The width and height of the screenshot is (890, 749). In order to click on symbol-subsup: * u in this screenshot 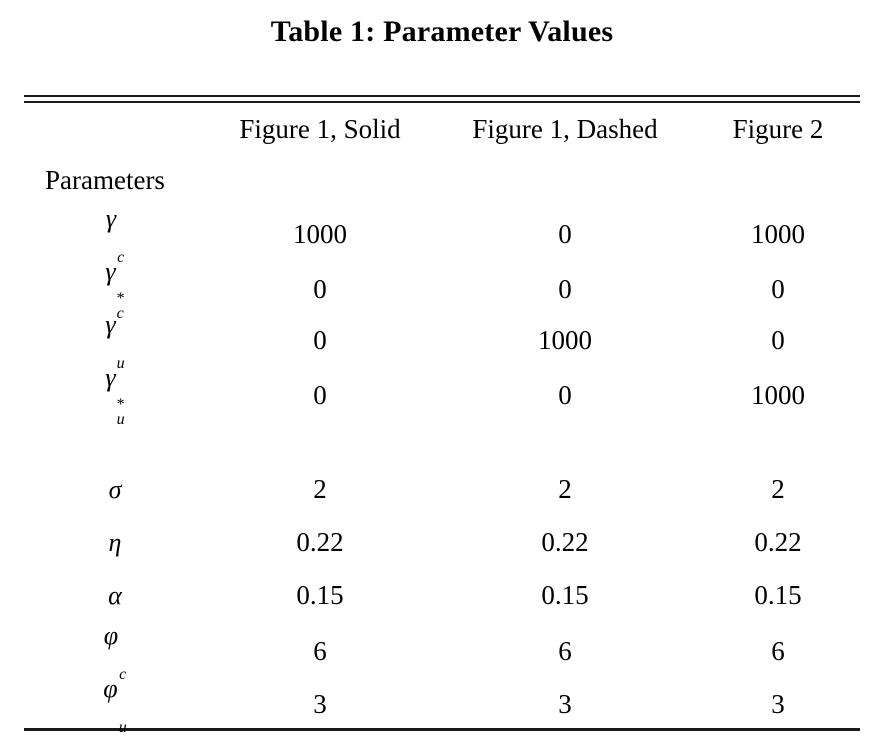, I will do `click(120, 411)`.